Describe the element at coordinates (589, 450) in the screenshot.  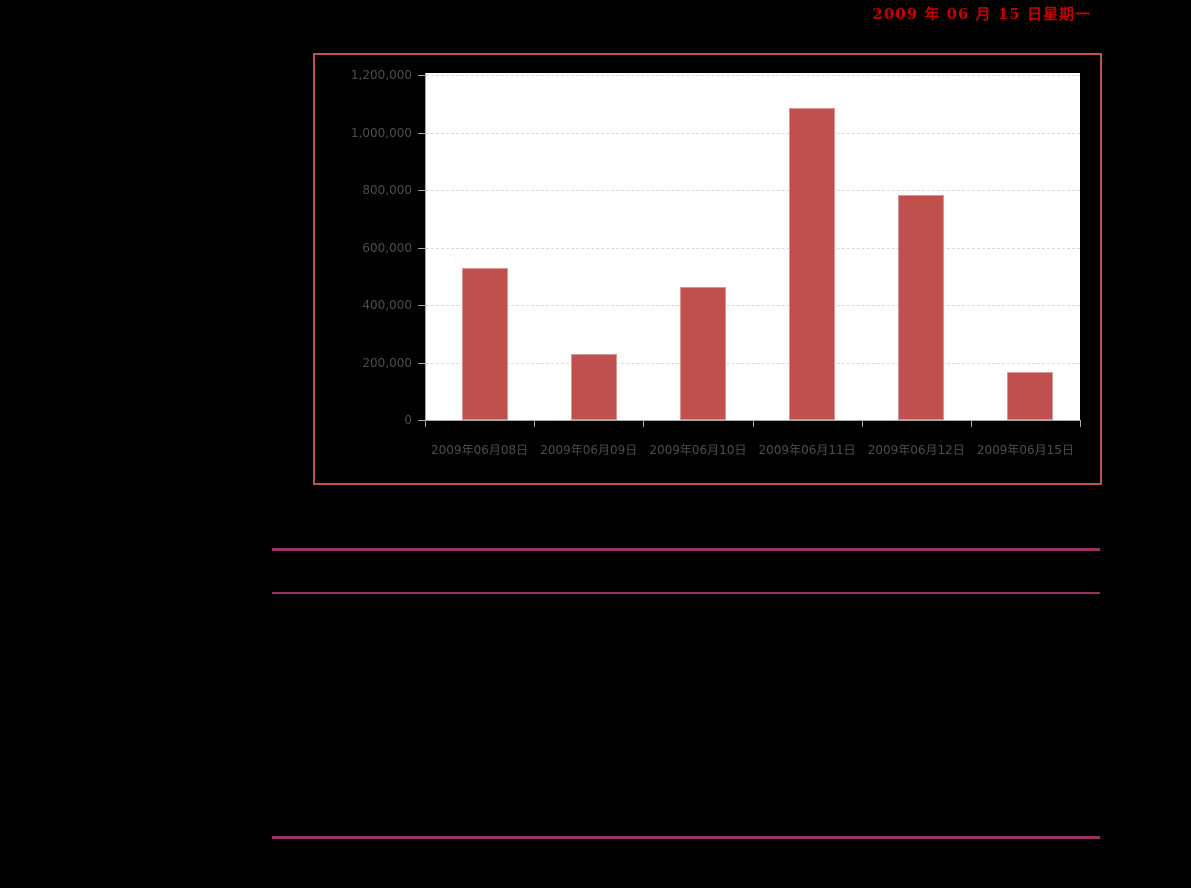
I see `x-tick-label: 2009年06月09日` at that location.